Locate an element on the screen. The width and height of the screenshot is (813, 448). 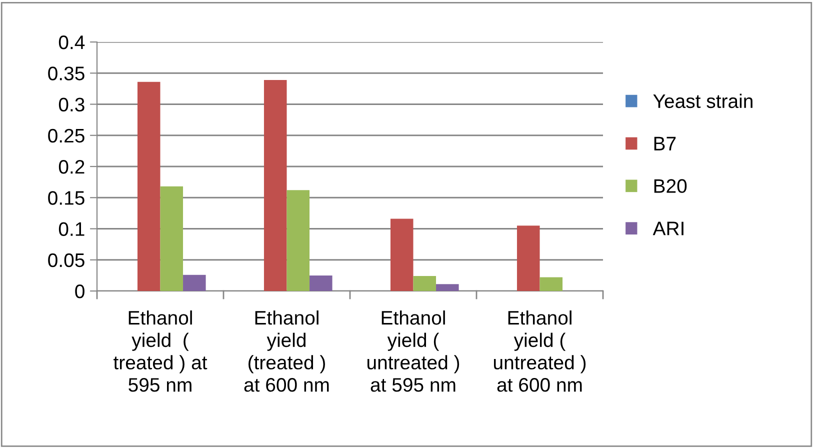
y-tick-label: 0.4 is located at coordinates (71, 42).